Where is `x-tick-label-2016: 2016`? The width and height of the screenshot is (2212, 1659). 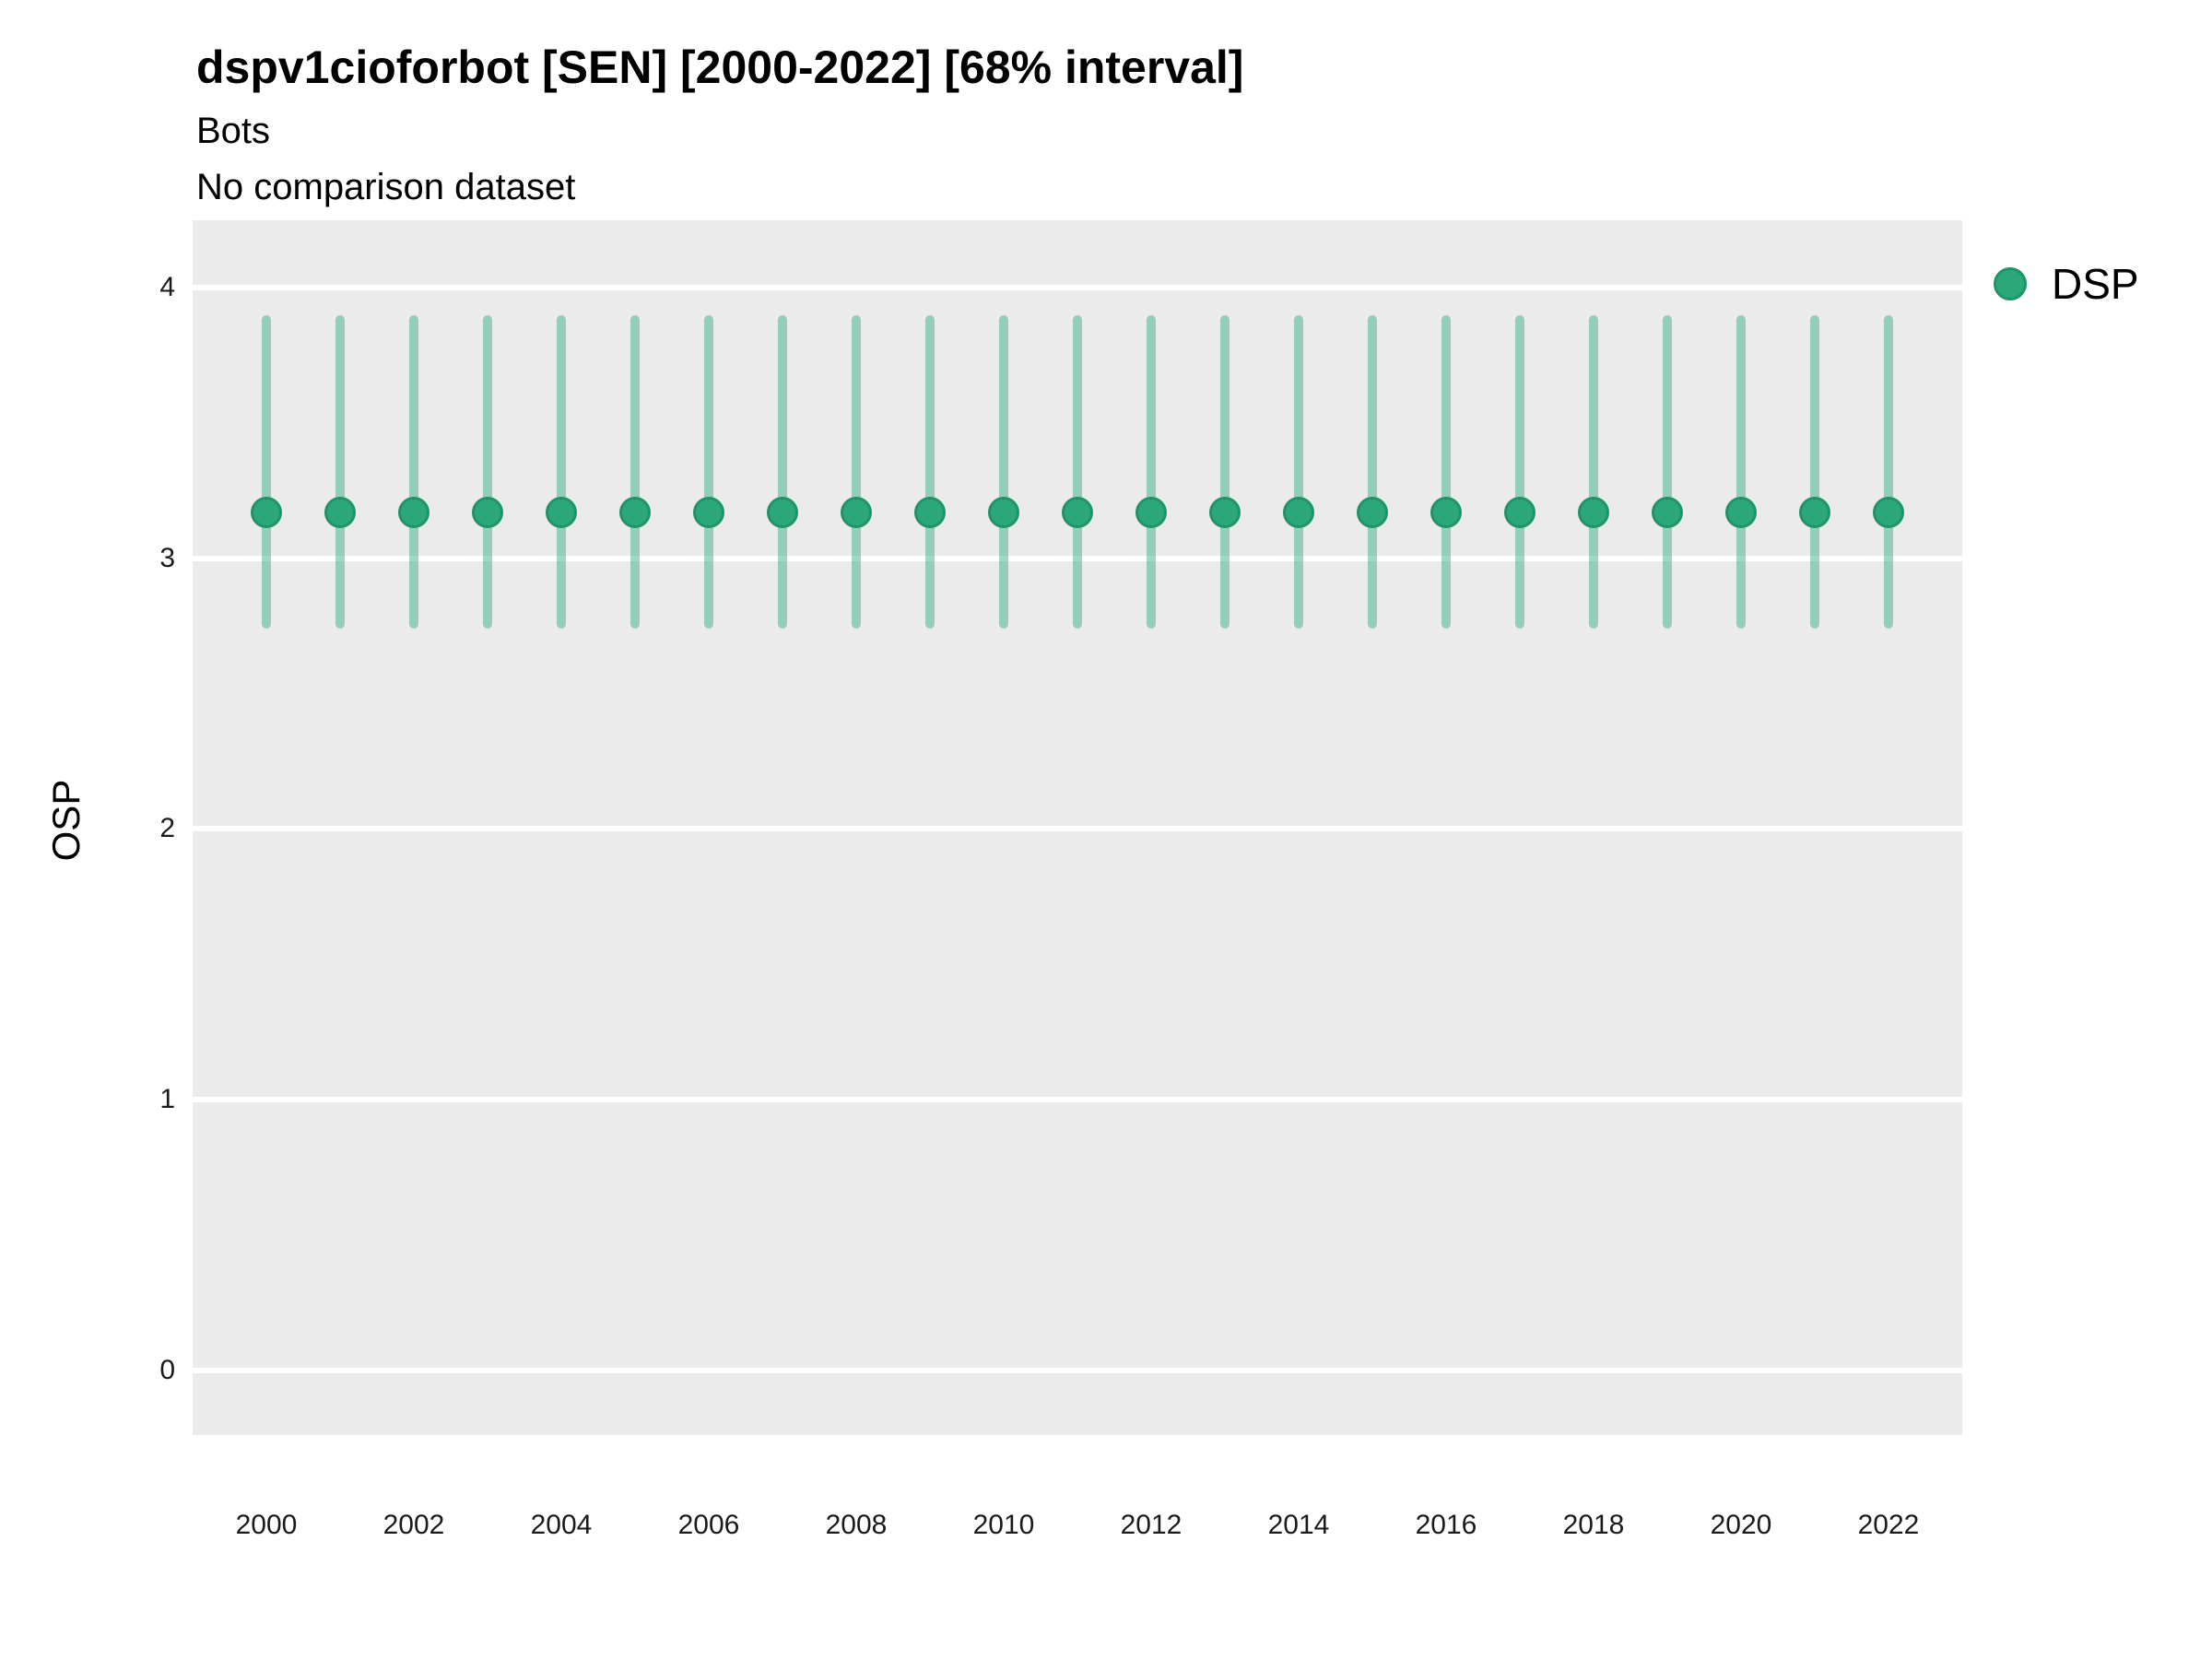
x-tick-label-2016: 2016 is located at coordinates (1446, 1525).